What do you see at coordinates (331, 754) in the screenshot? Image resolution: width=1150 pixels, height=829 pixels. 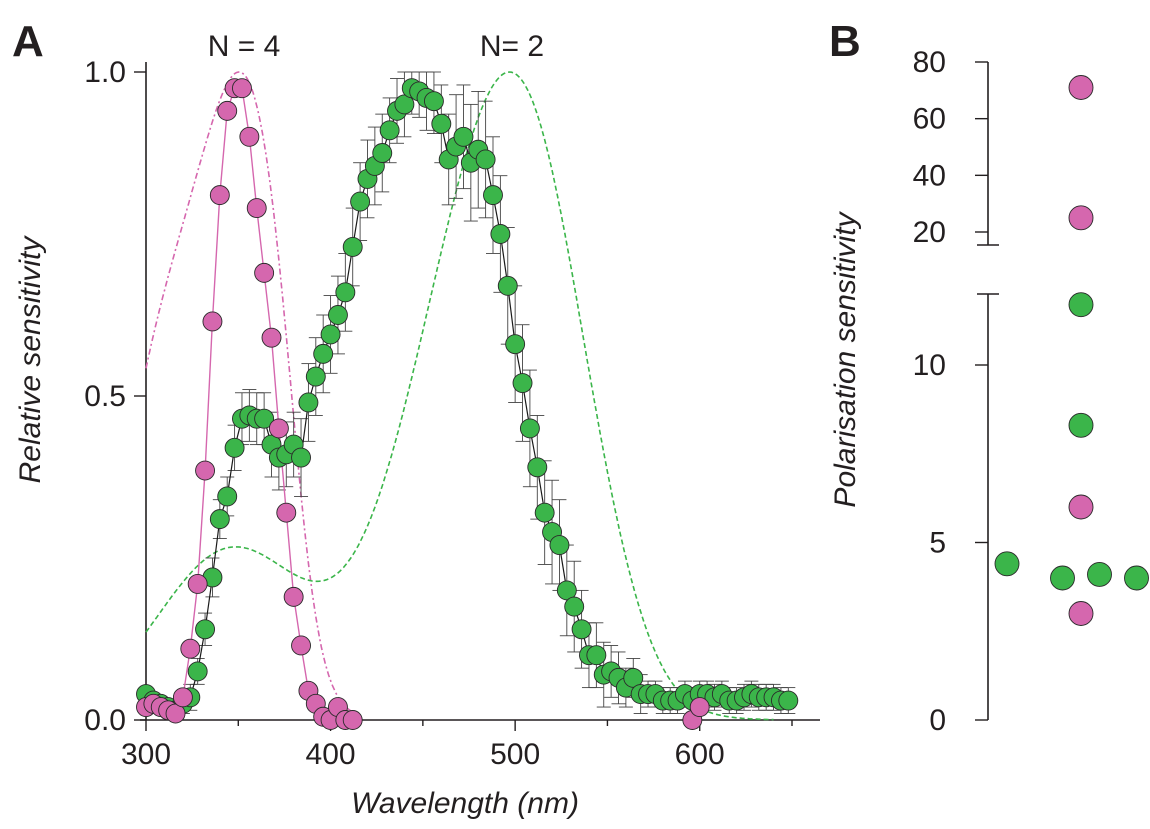 I see `x-tick-label: 400` at bounding box center [331, 754].